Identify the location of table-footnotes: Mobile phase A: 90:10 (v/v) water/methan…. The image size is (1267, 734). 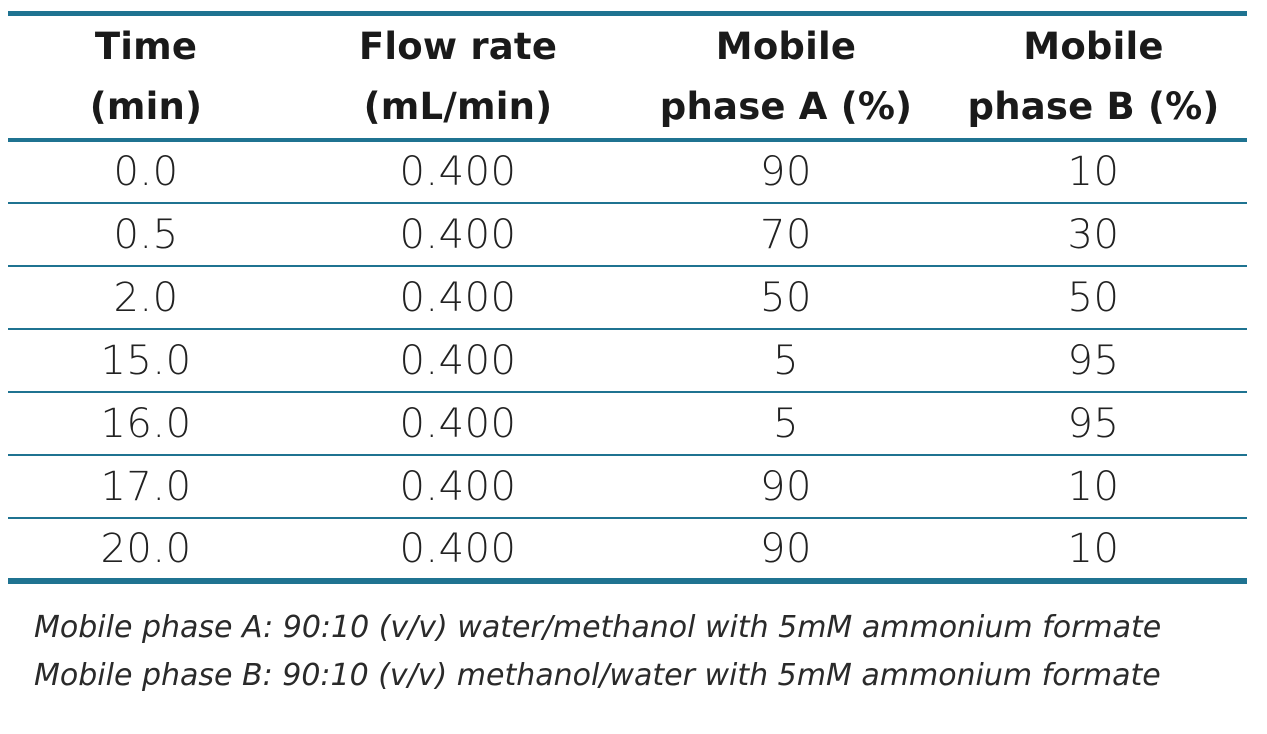
(597, 652).